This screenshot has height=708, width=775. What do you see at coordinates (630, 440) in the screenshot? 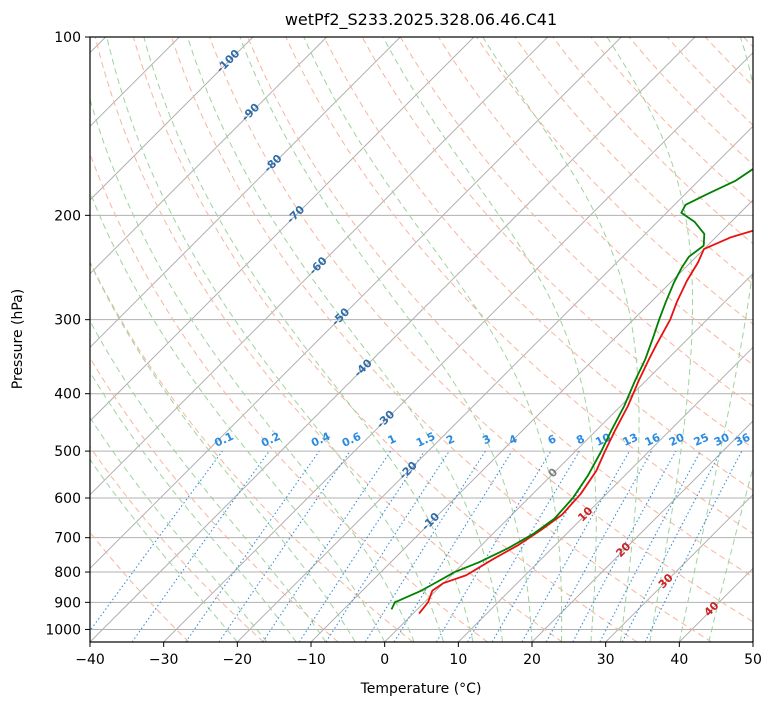
I see `mixing-ratio-label: 13` at bounding box center [630, 440].